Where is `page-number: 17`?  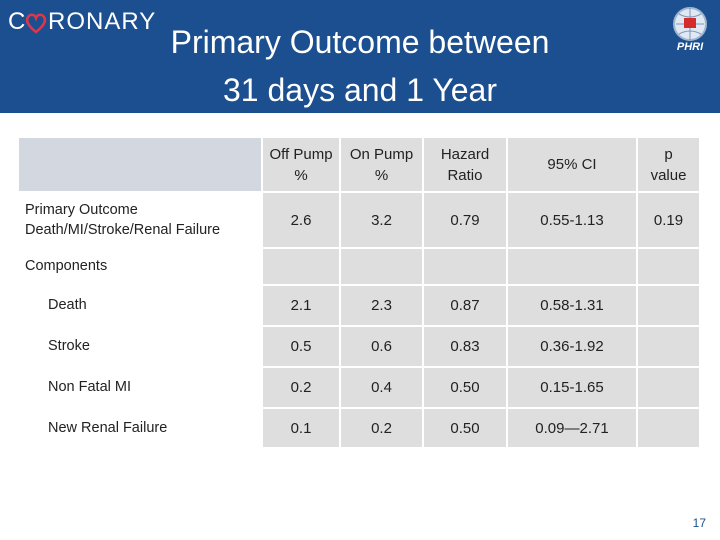
page-number: 17 is located at coordinates (699, 523).